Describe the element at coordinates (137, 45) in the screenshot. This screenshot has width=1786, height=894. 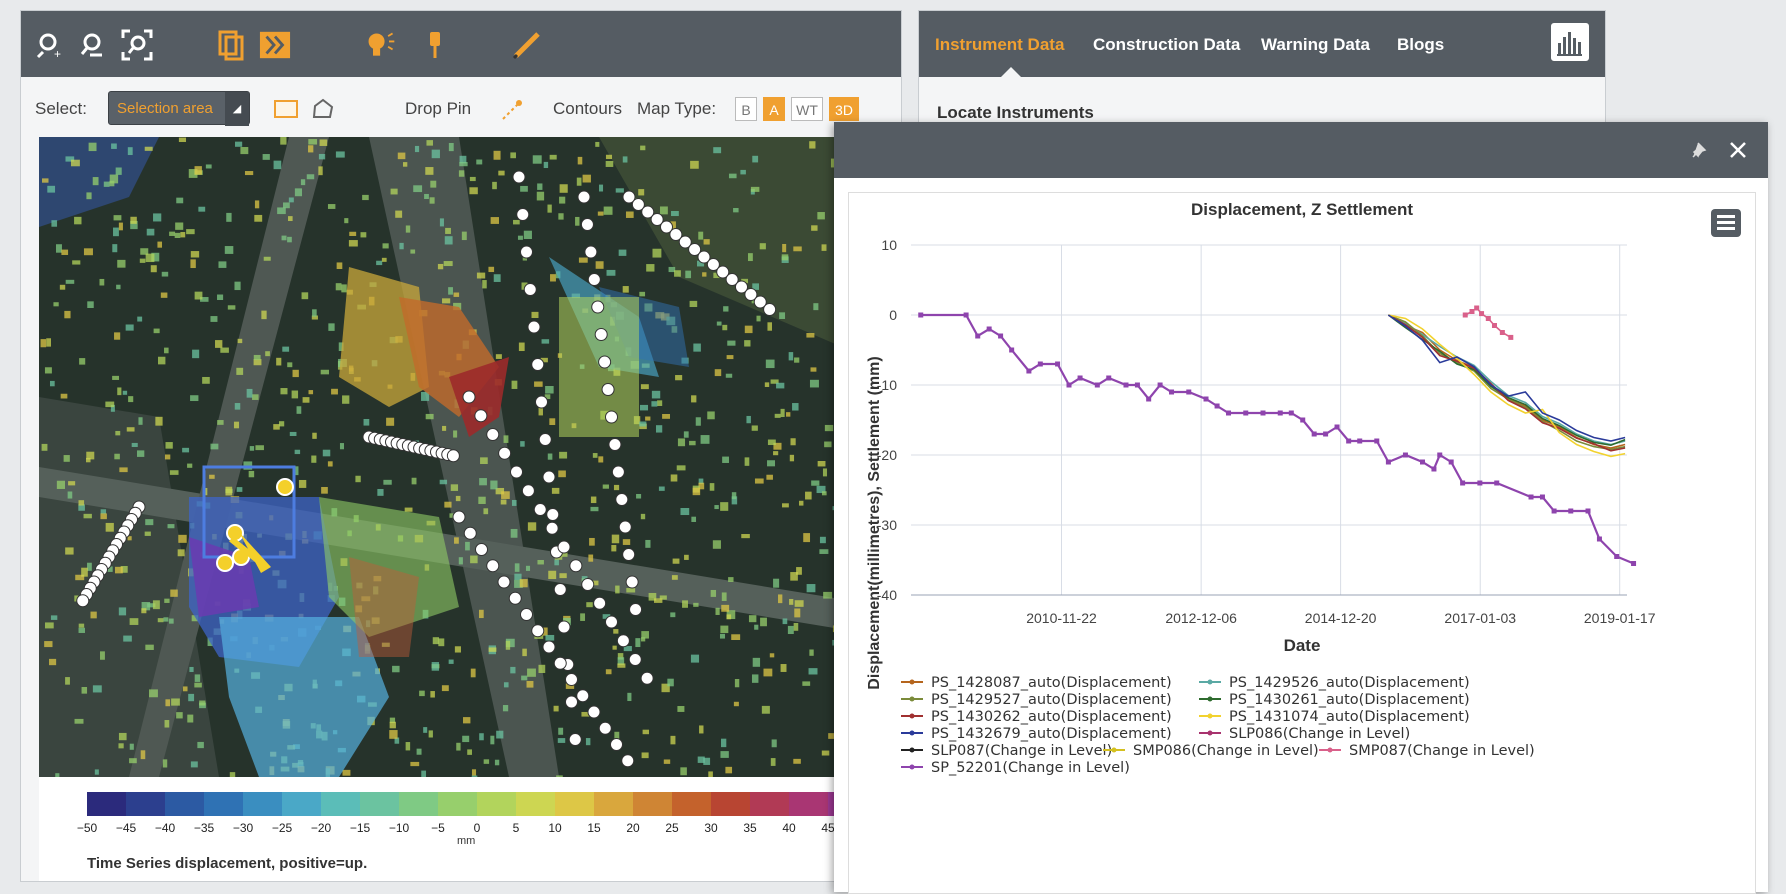
I see `zoom-extent-icon` at that location.